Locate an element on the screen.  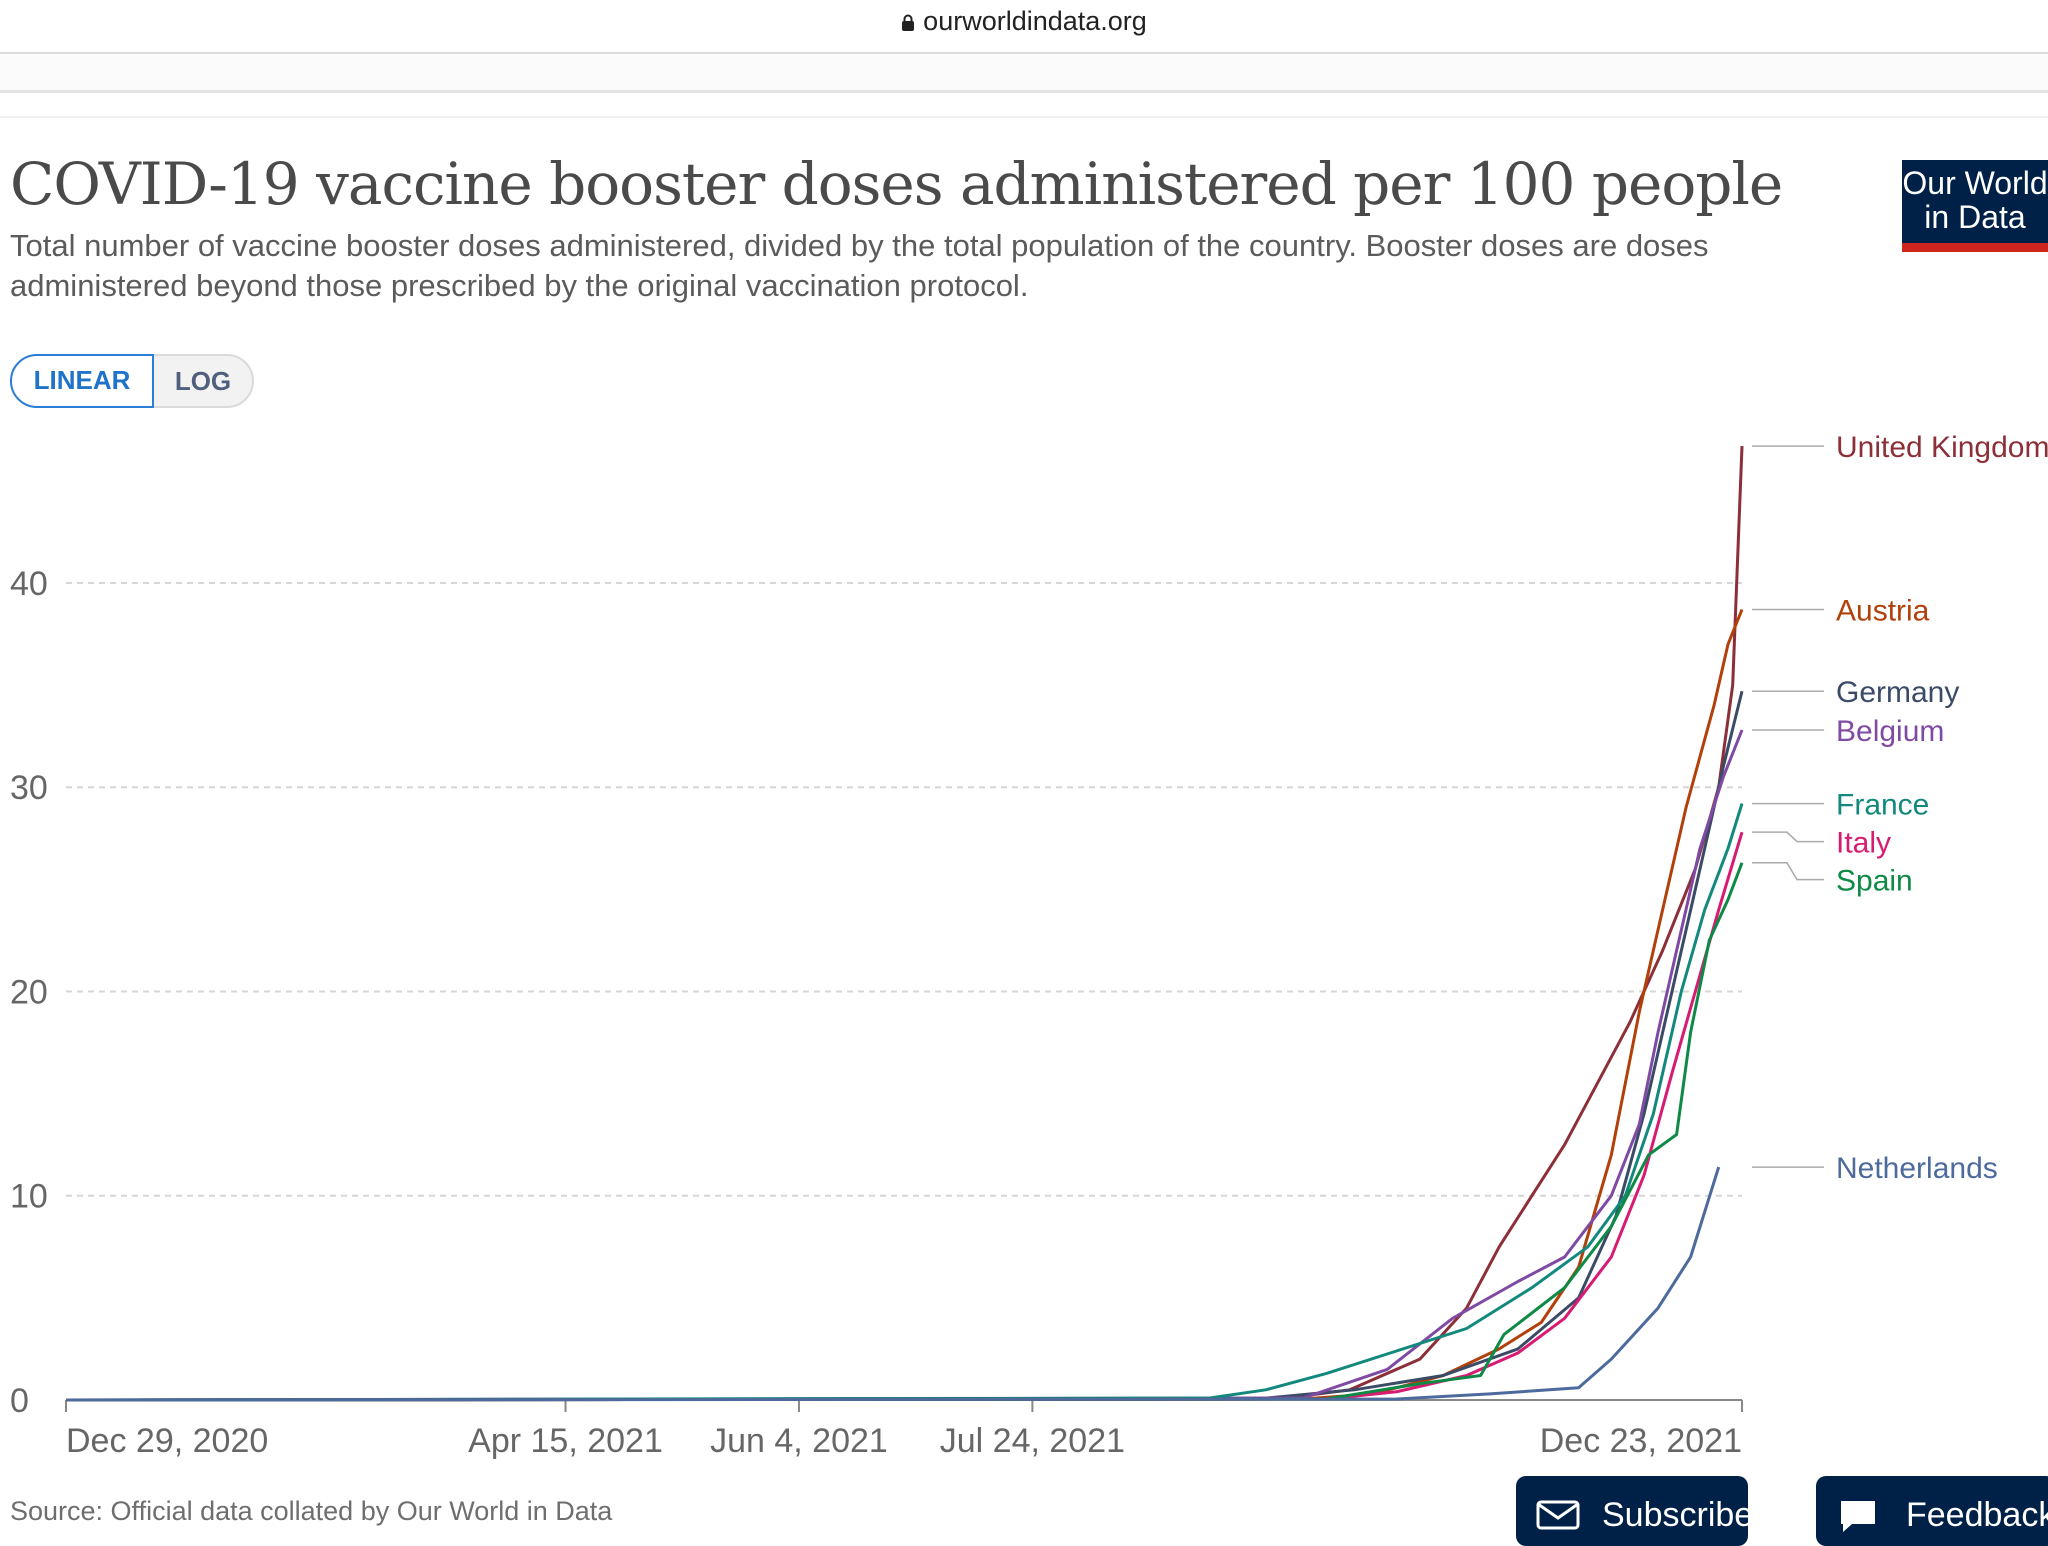
log-scale-button: LOG is located at coordinates (203, 381).